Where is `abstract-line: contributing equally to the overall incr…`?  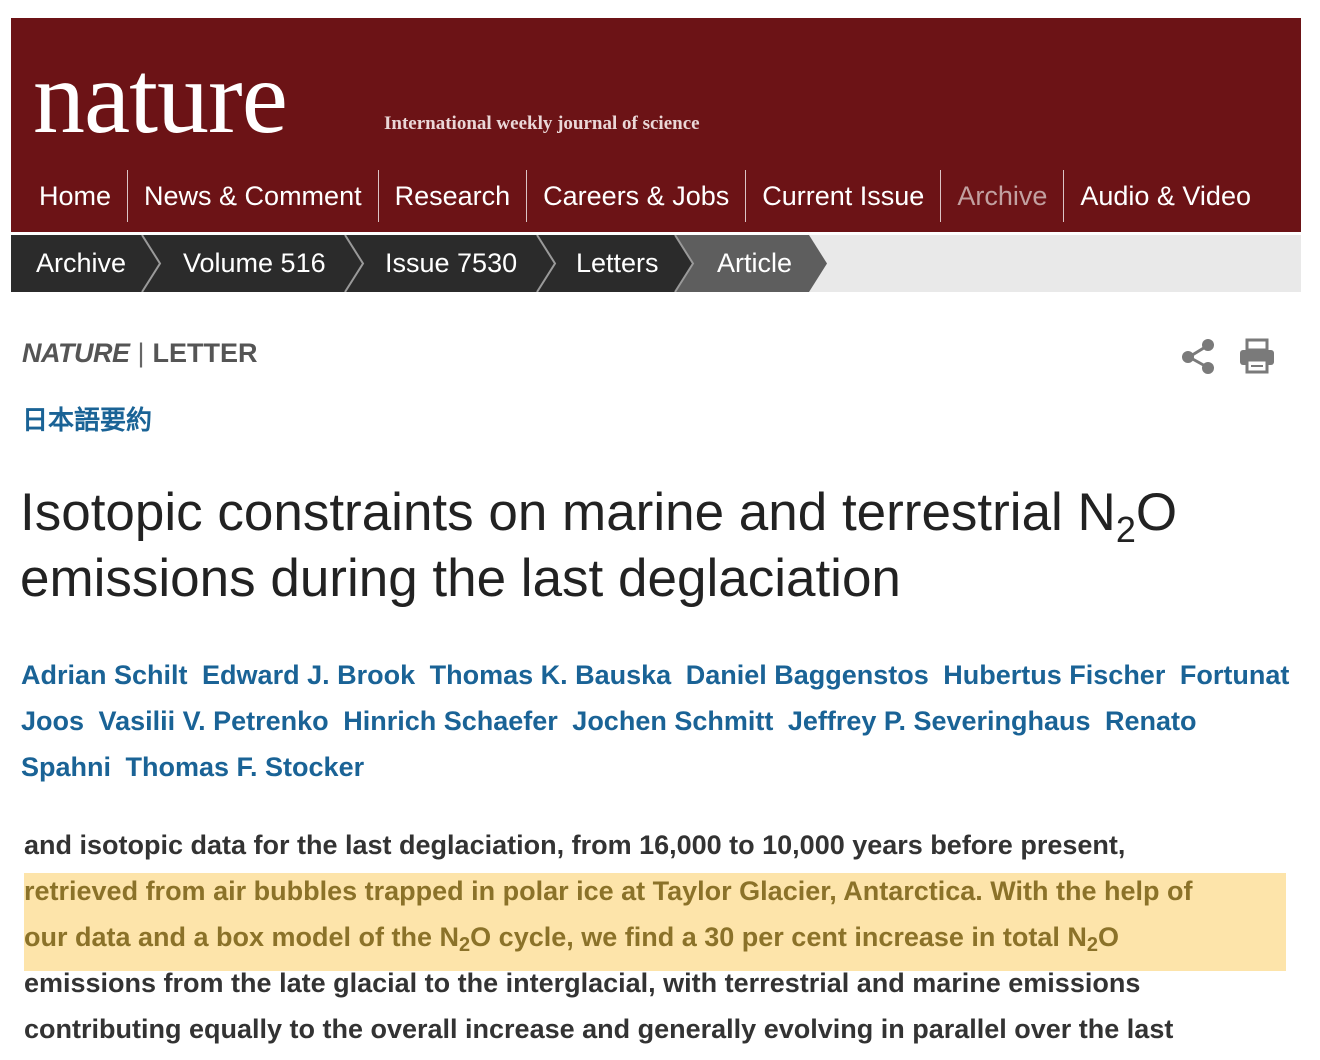
abstract-line: contributing equally to the overall incr… is located at coordinates (599, 1029).